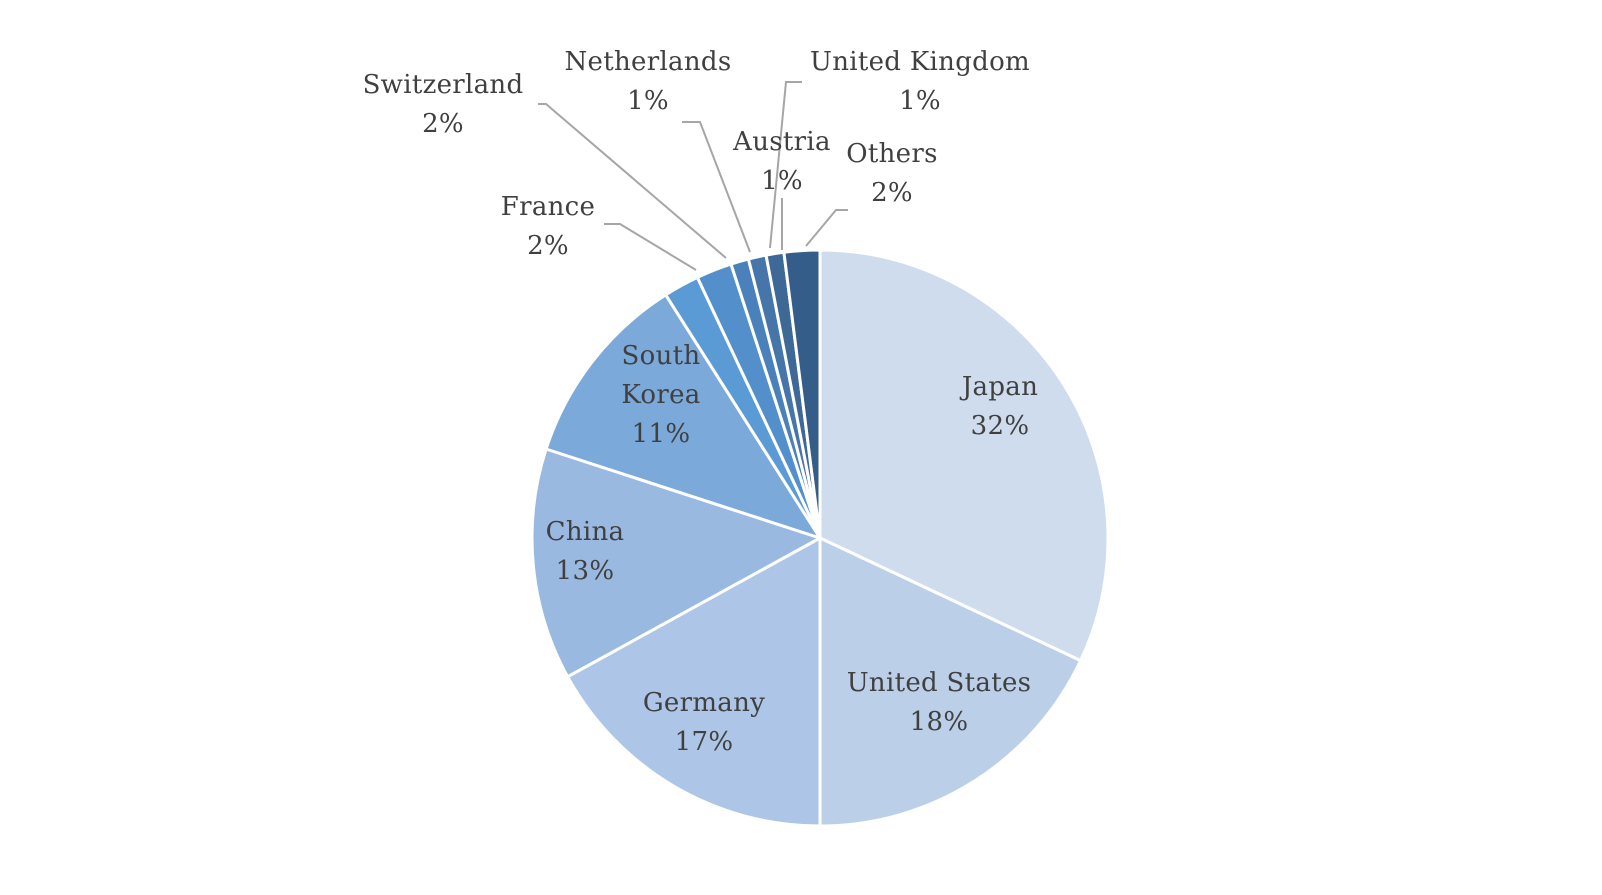 This screenshot has width=1602, height=895. Describe the element at coordinates (650, 247) in the screenshot. I see `leader-line-france` at that location.